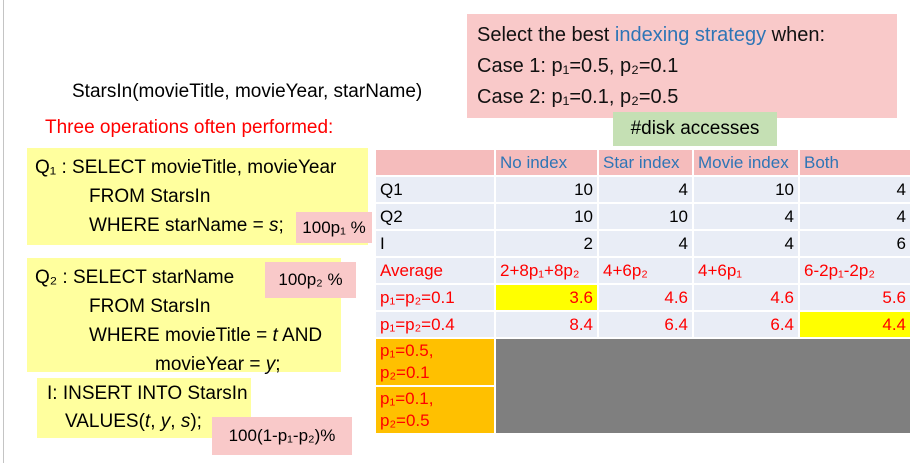  What do you see at coordinates (546, 297) in the screenshot?
I see `best-cost-cell: 3.6` at bounding box center [546, 297].